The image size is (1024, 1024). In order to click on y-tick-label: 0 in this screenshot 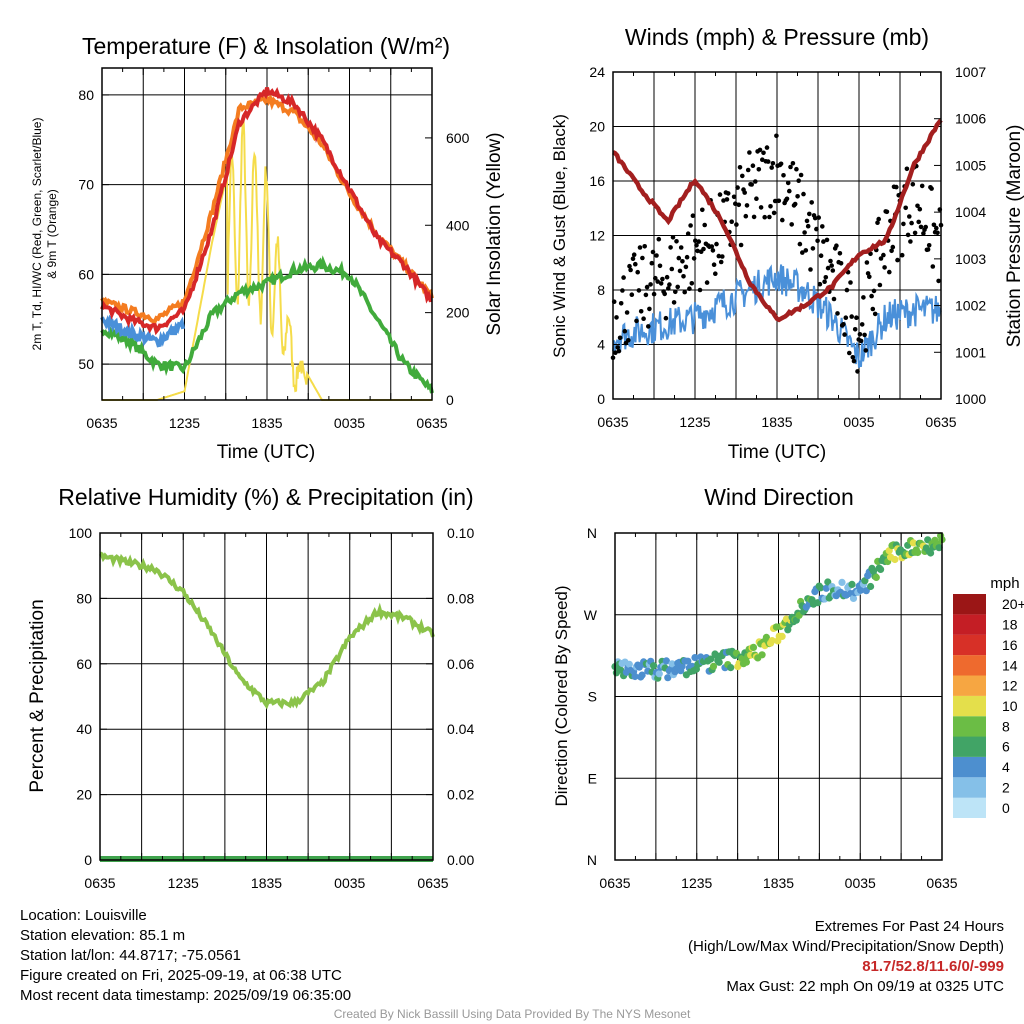, I will do `click(601, 399)`.